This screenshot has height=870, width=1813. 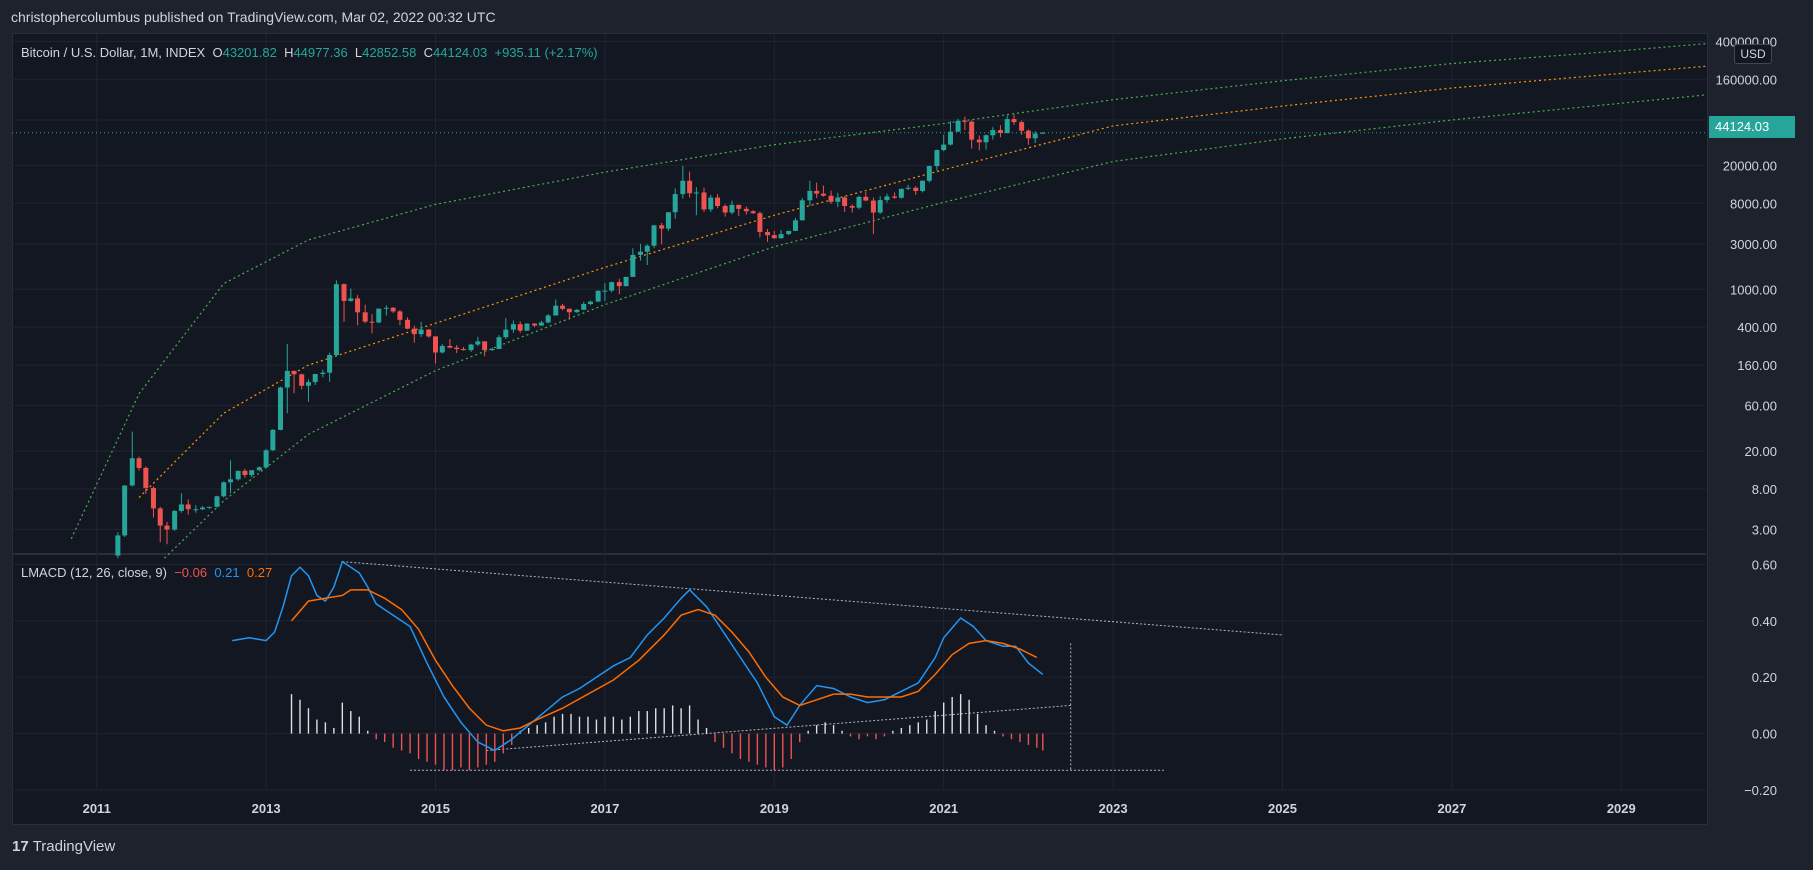 I want to click on x-tick-label: 2015, so click(x=435, y=808).